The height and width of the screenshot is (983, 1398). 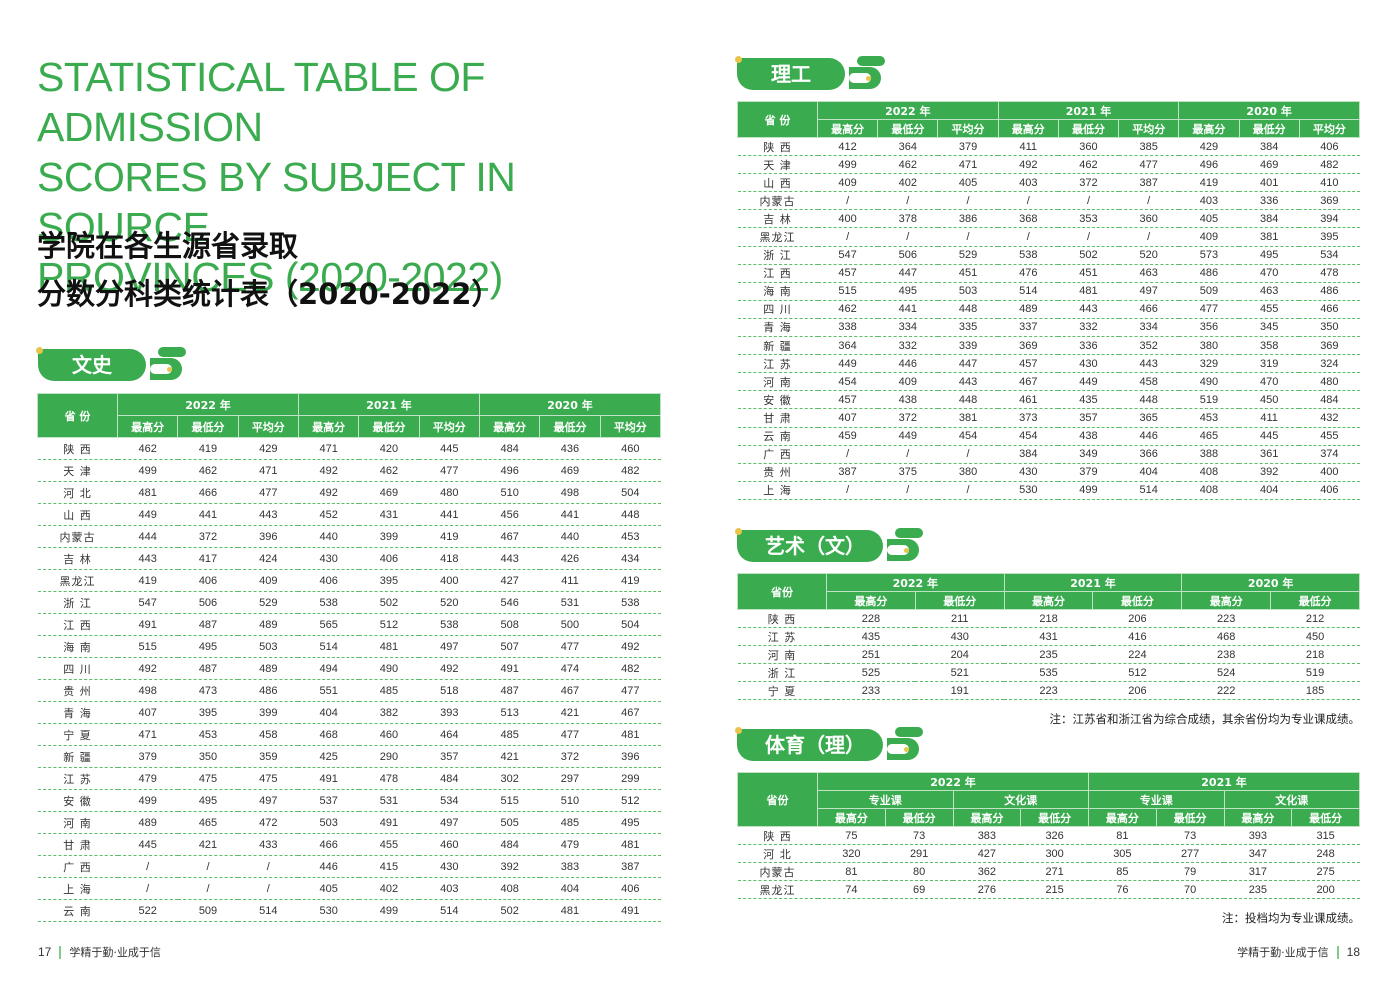 What do you see at coordinates (1048, 237) in the screenshot?
I see `table-row: 黑龙江 / / / / //409 381 395` at bounding box center [1048, 237].